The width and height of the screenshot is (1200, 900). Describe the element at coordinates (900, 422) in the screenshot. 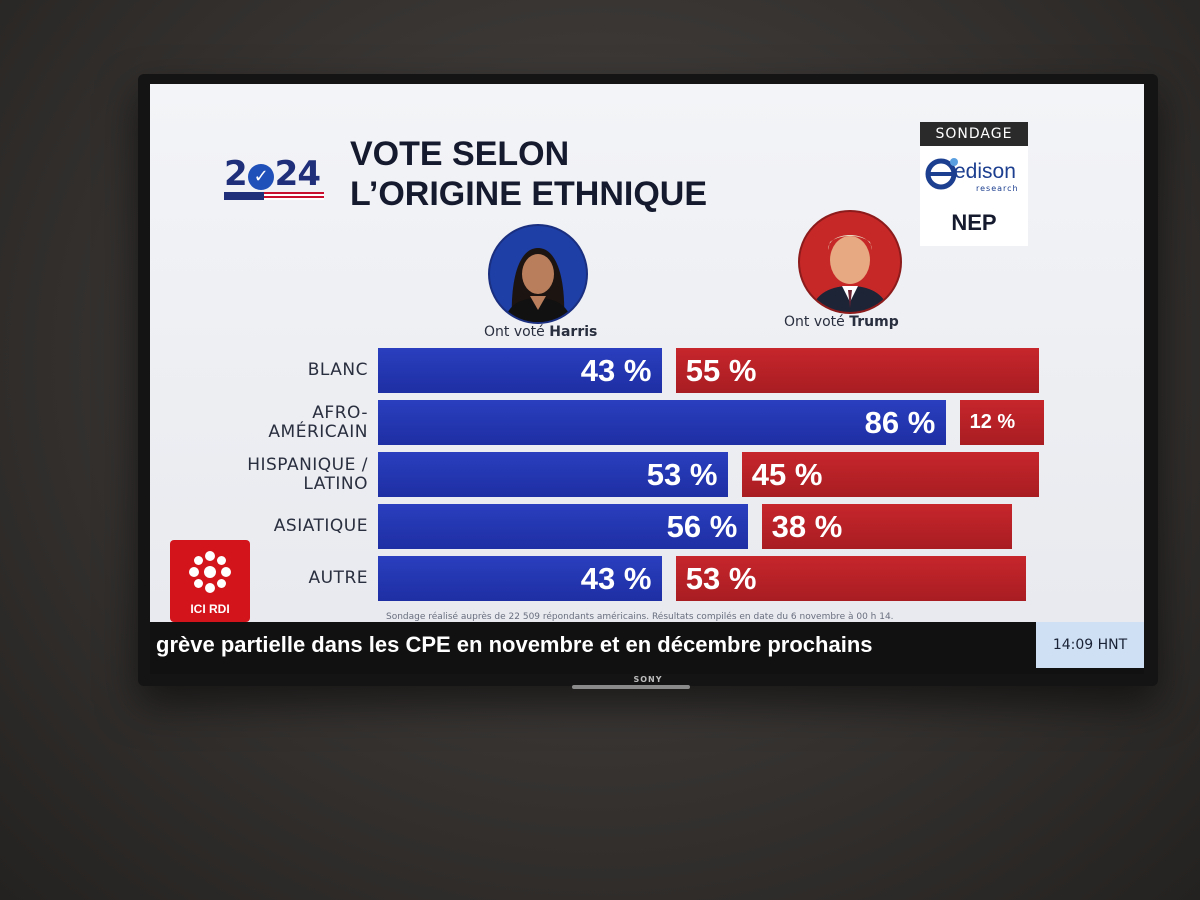

I see `bar-label-harris: 86 %` at that location.